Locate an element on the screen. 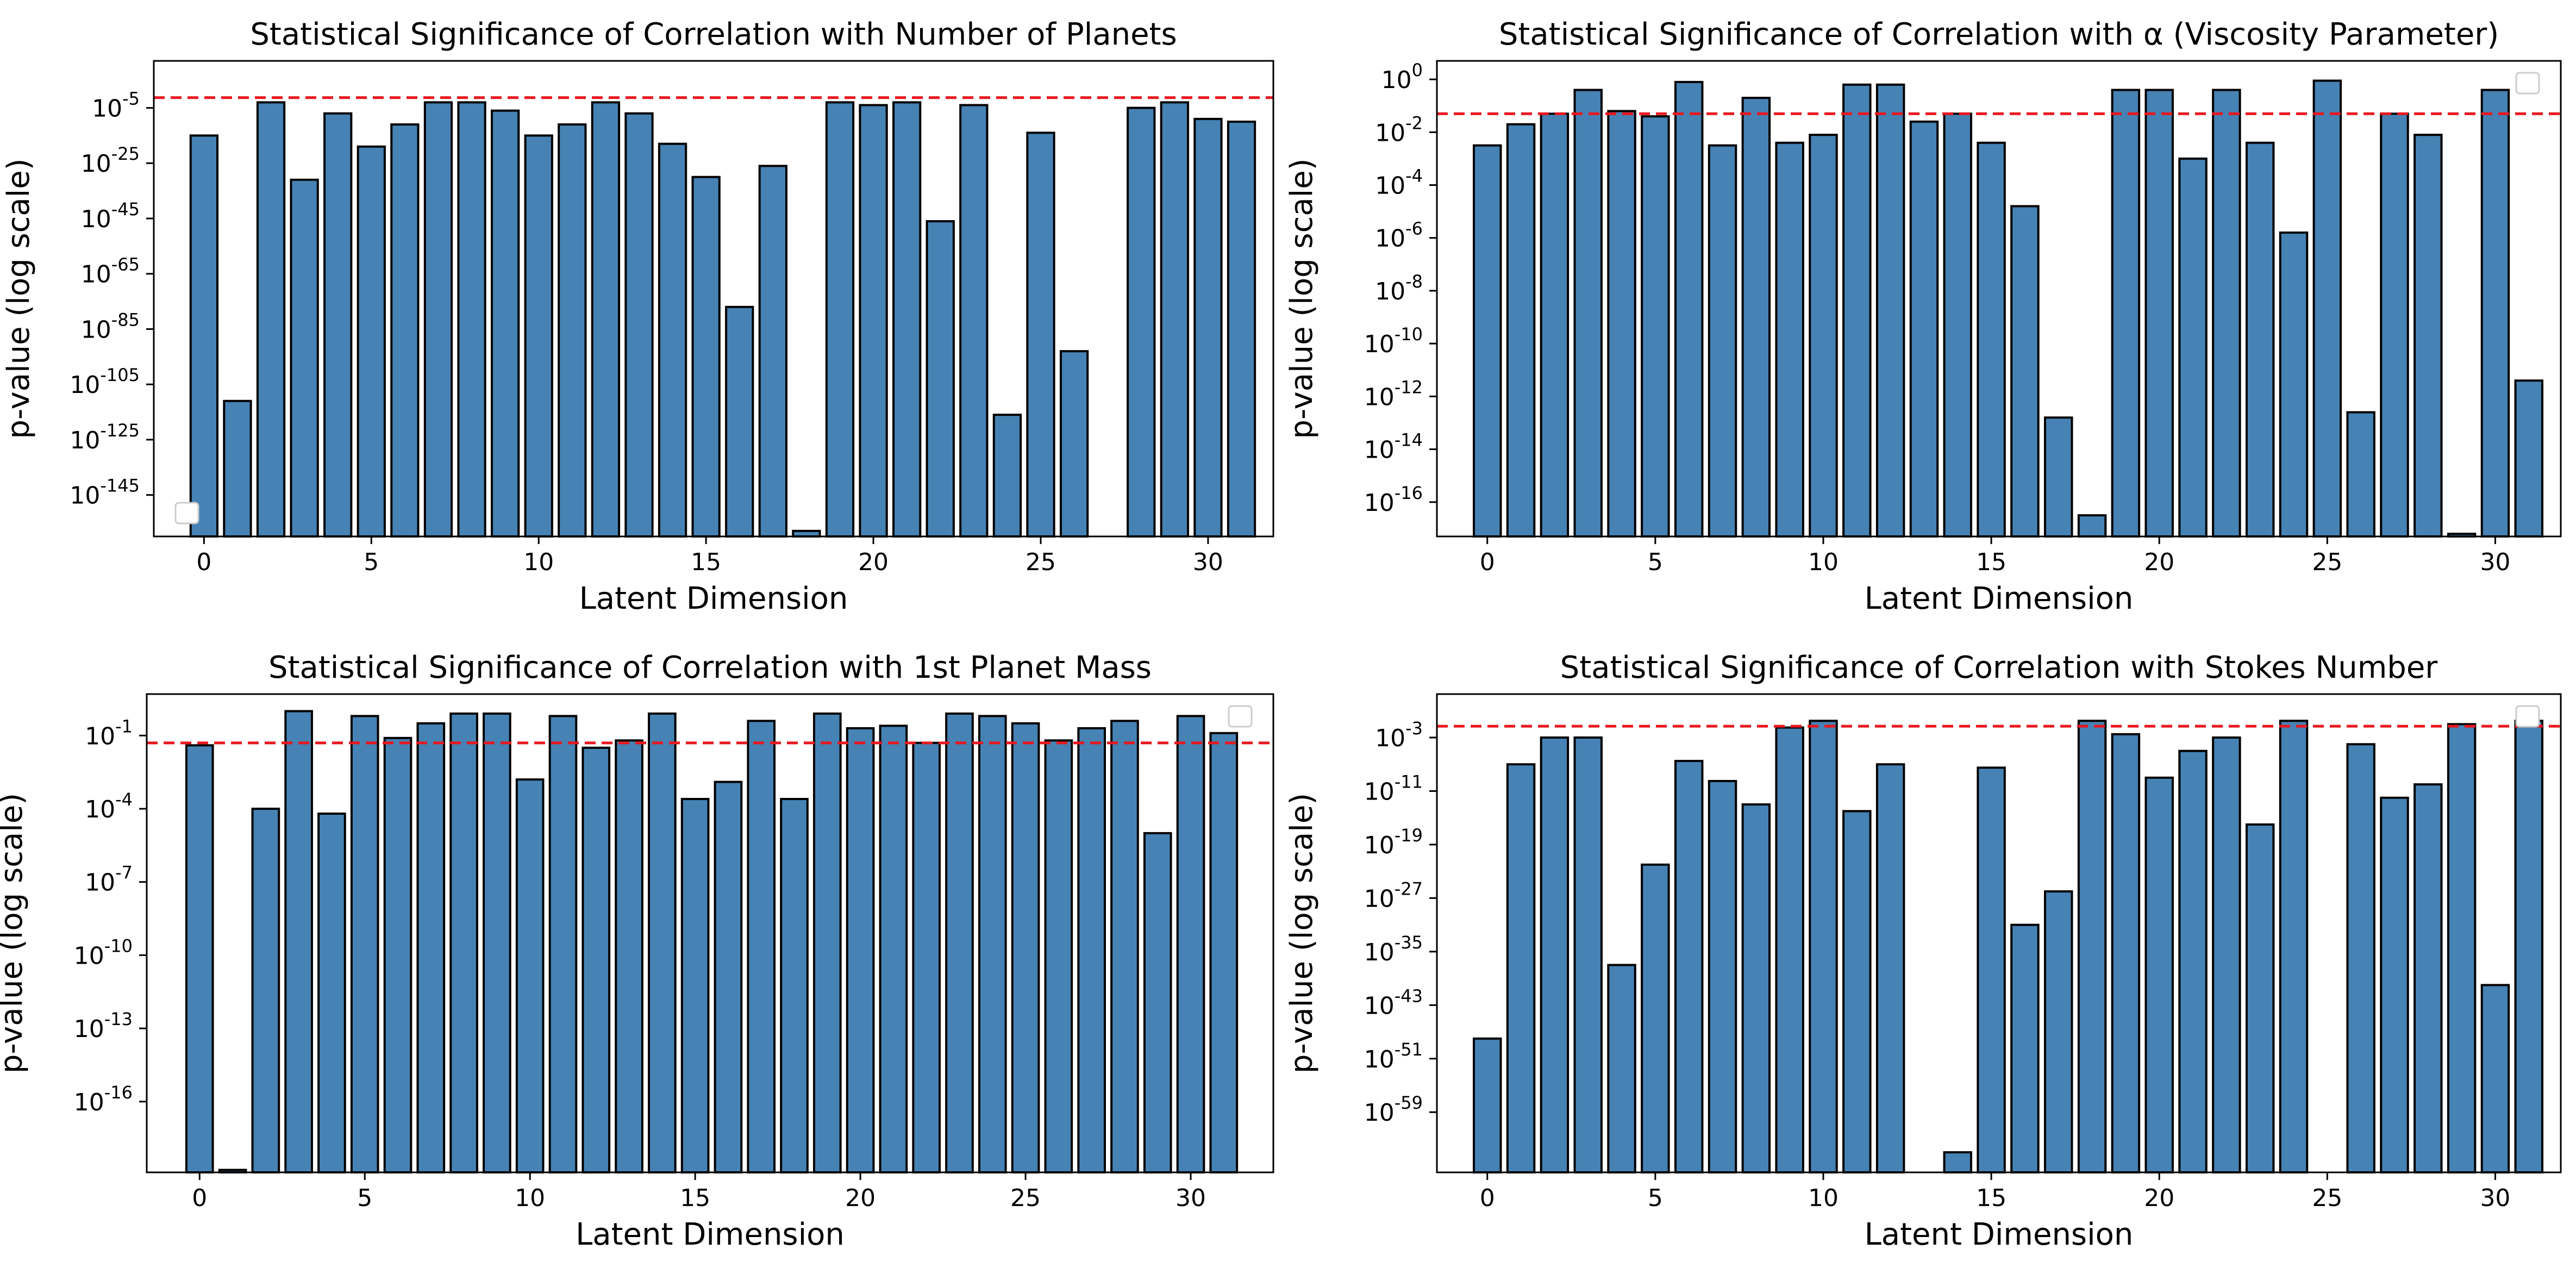  legend-box is located at coordinates (2528, 717).